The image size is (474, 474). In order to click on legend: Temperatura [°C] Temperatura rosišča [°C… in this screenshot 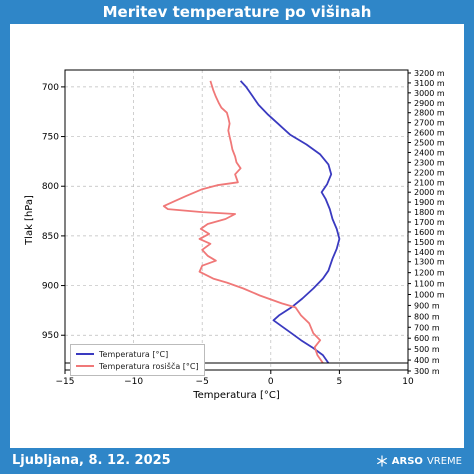, I will do `click(137, 360)`.